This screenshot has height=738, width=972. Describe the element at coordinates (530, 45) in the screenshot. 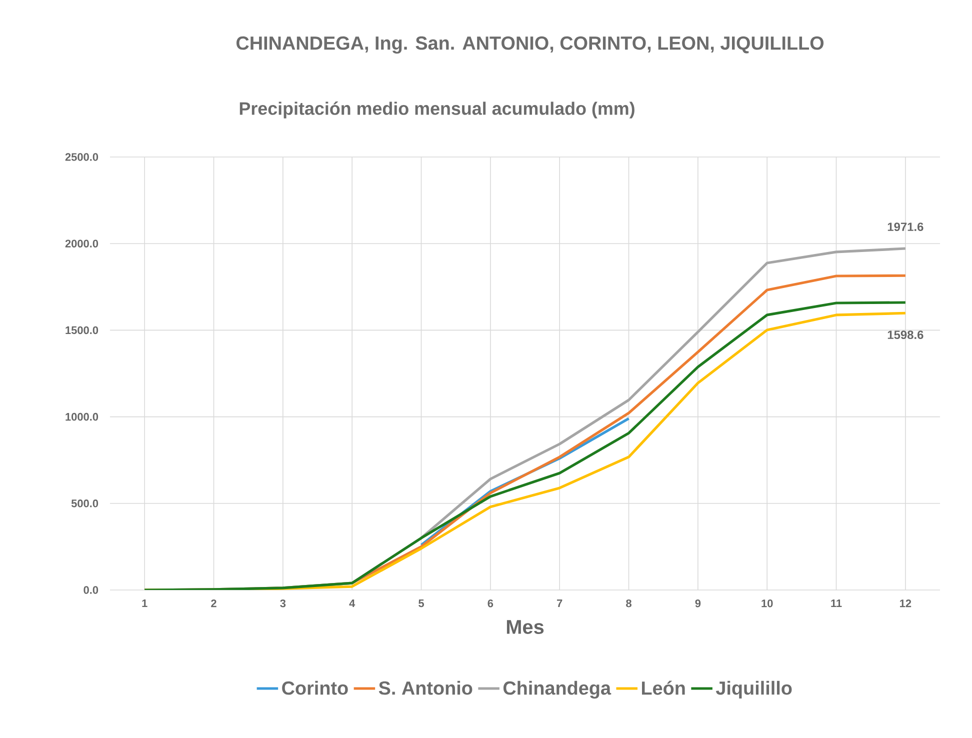

I see `chart-title: CHINANDEGA, Ing. San. ANTONIO, CORINTO, LEON, JIQUILILLO` at that location.